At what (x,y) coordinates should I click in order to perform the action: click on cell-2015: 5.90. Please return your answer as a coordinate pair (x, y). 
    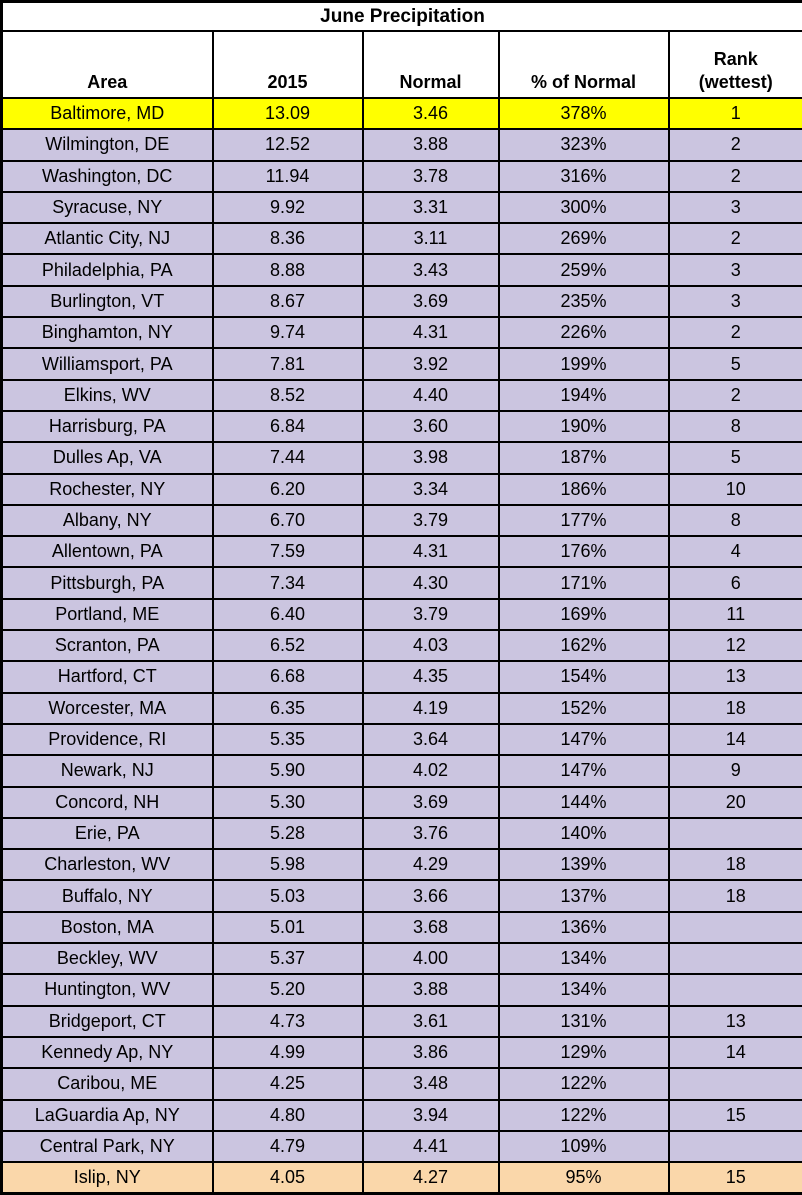
    Looking at the image, I should click on (288, 770).